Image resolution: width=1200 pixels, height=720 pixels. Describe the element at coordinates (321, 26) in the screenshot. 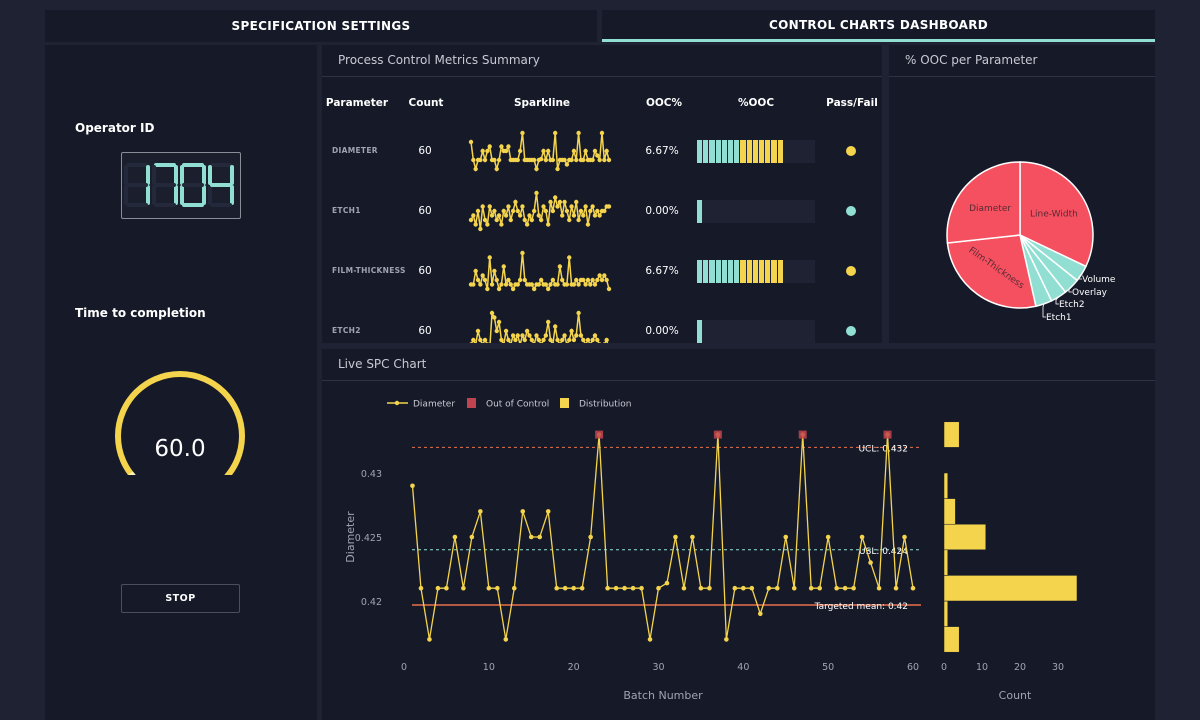

I see `tab-specification-settings: SPECIFICATION SETTINGS` at that location.